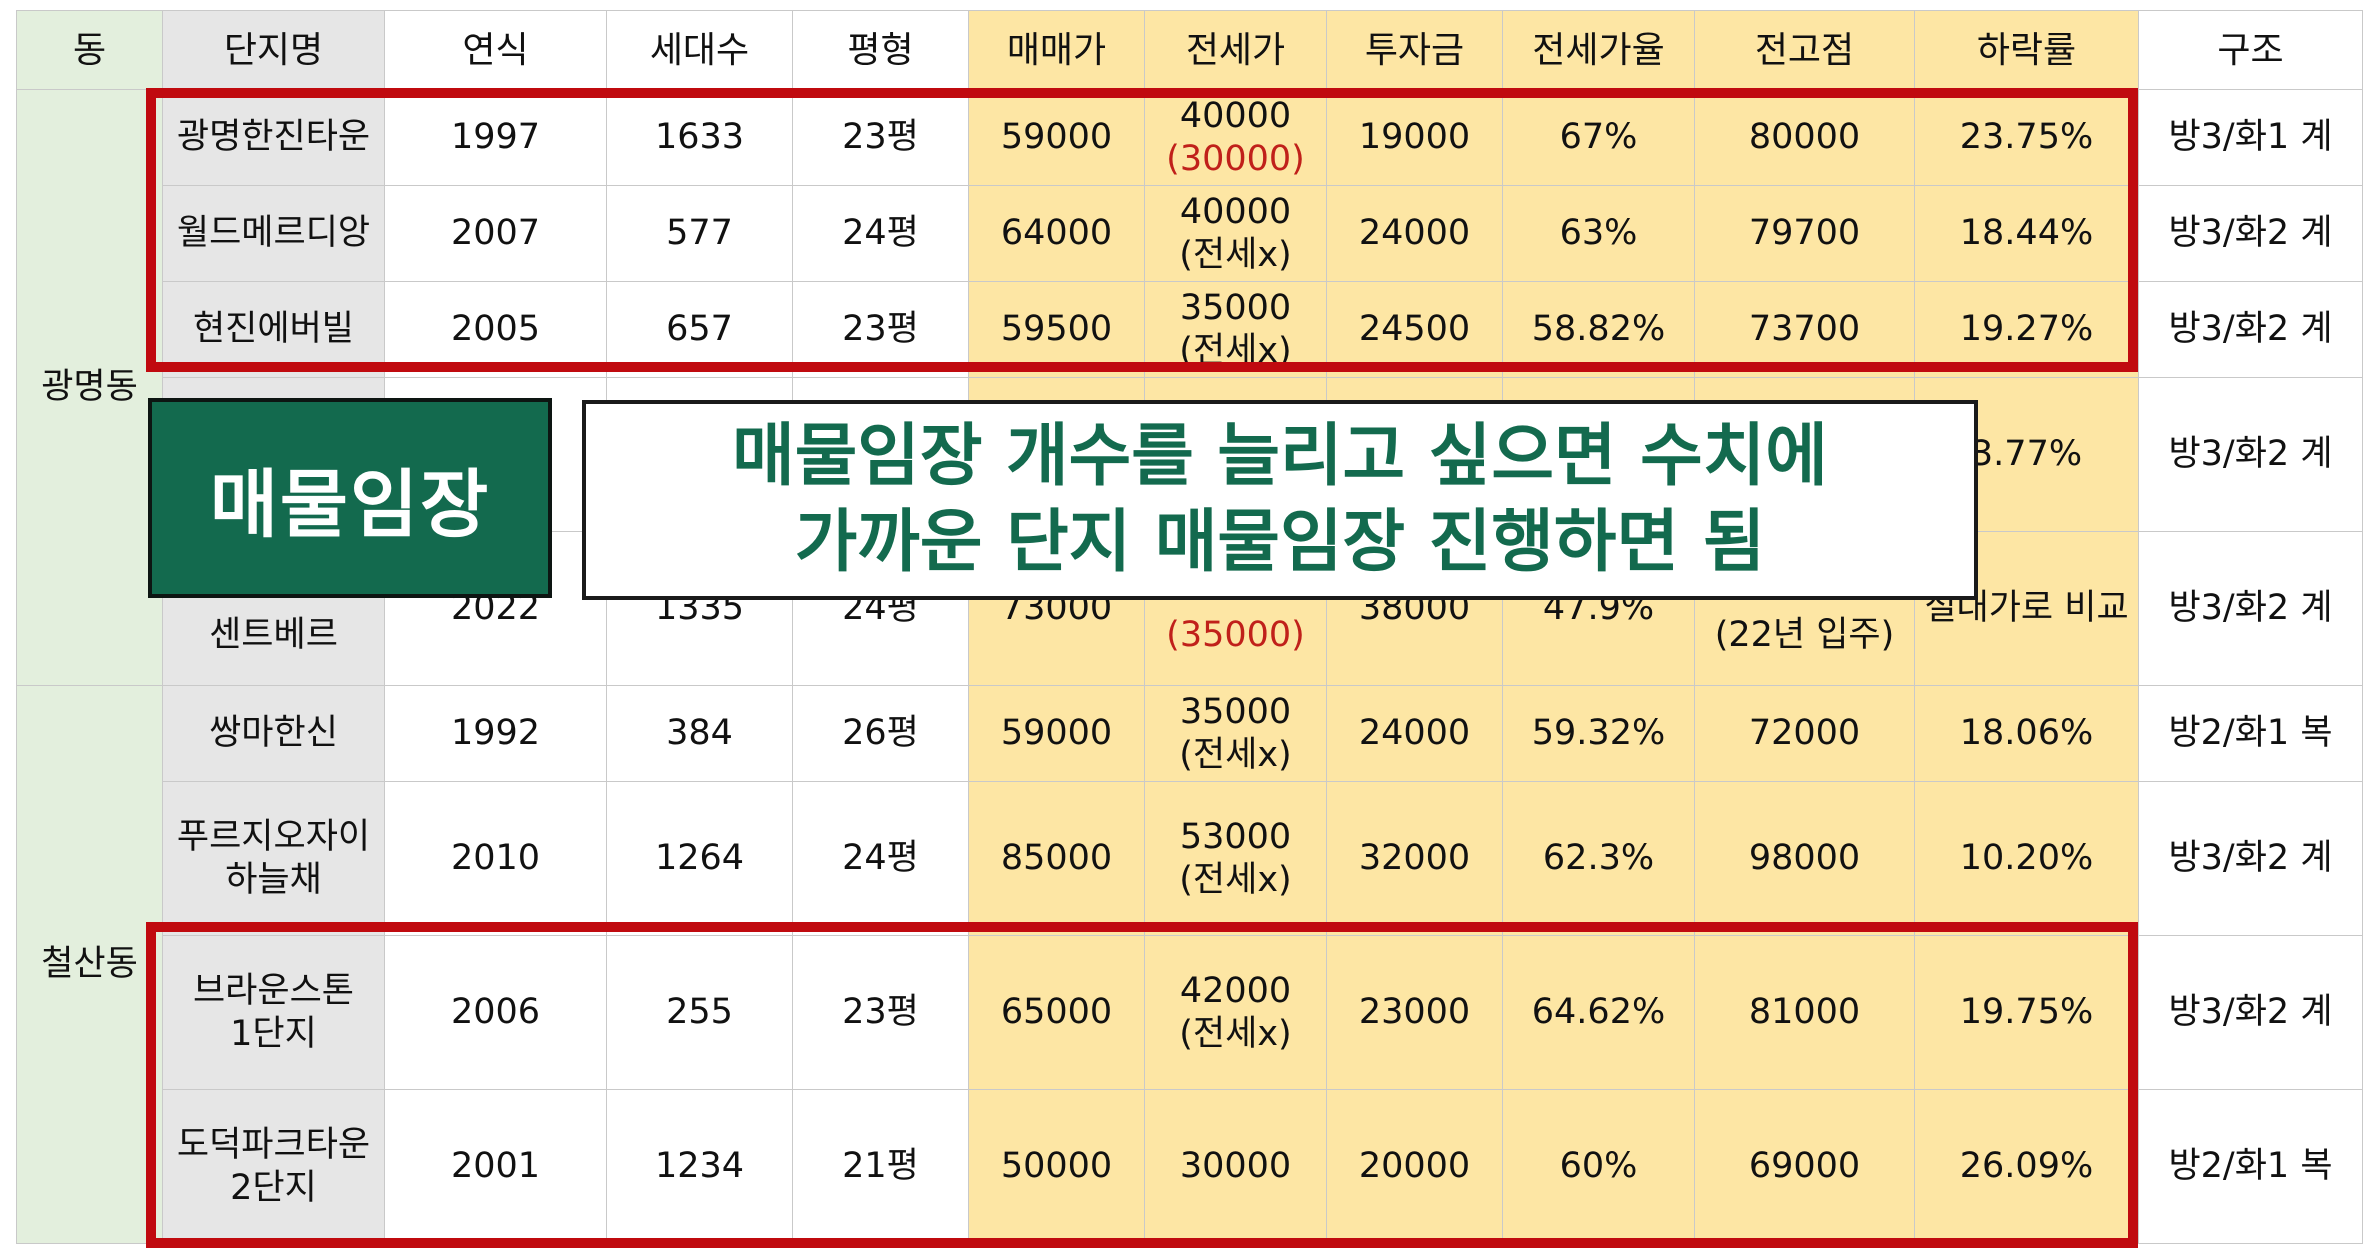  What do you see at coordinates (699, 1166) in the screenshot?
I see `cell-households: 1234` at bounding box center [699, 1166].